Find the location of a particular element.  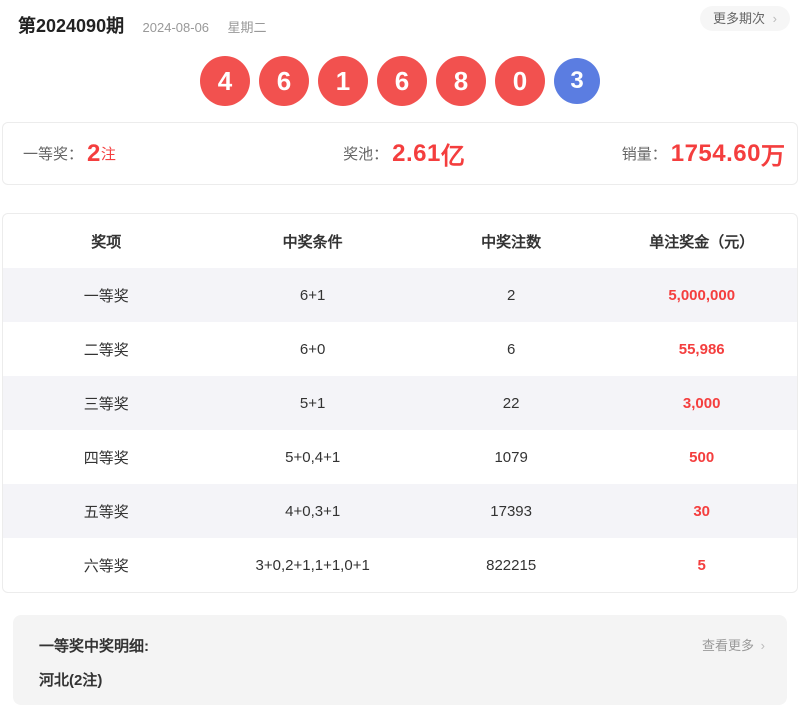

win-count: 22 is located at coordinates (511, 403).